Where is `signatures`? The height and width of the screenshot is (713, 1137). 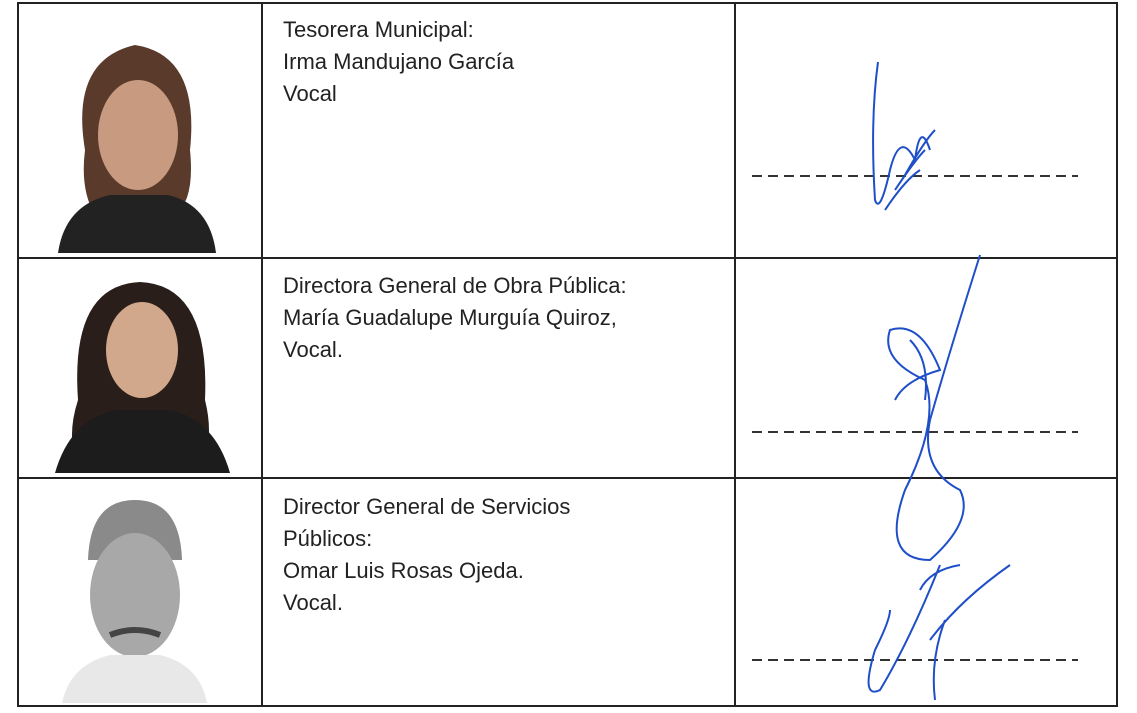
signatures is located at coordinates (939, 381).